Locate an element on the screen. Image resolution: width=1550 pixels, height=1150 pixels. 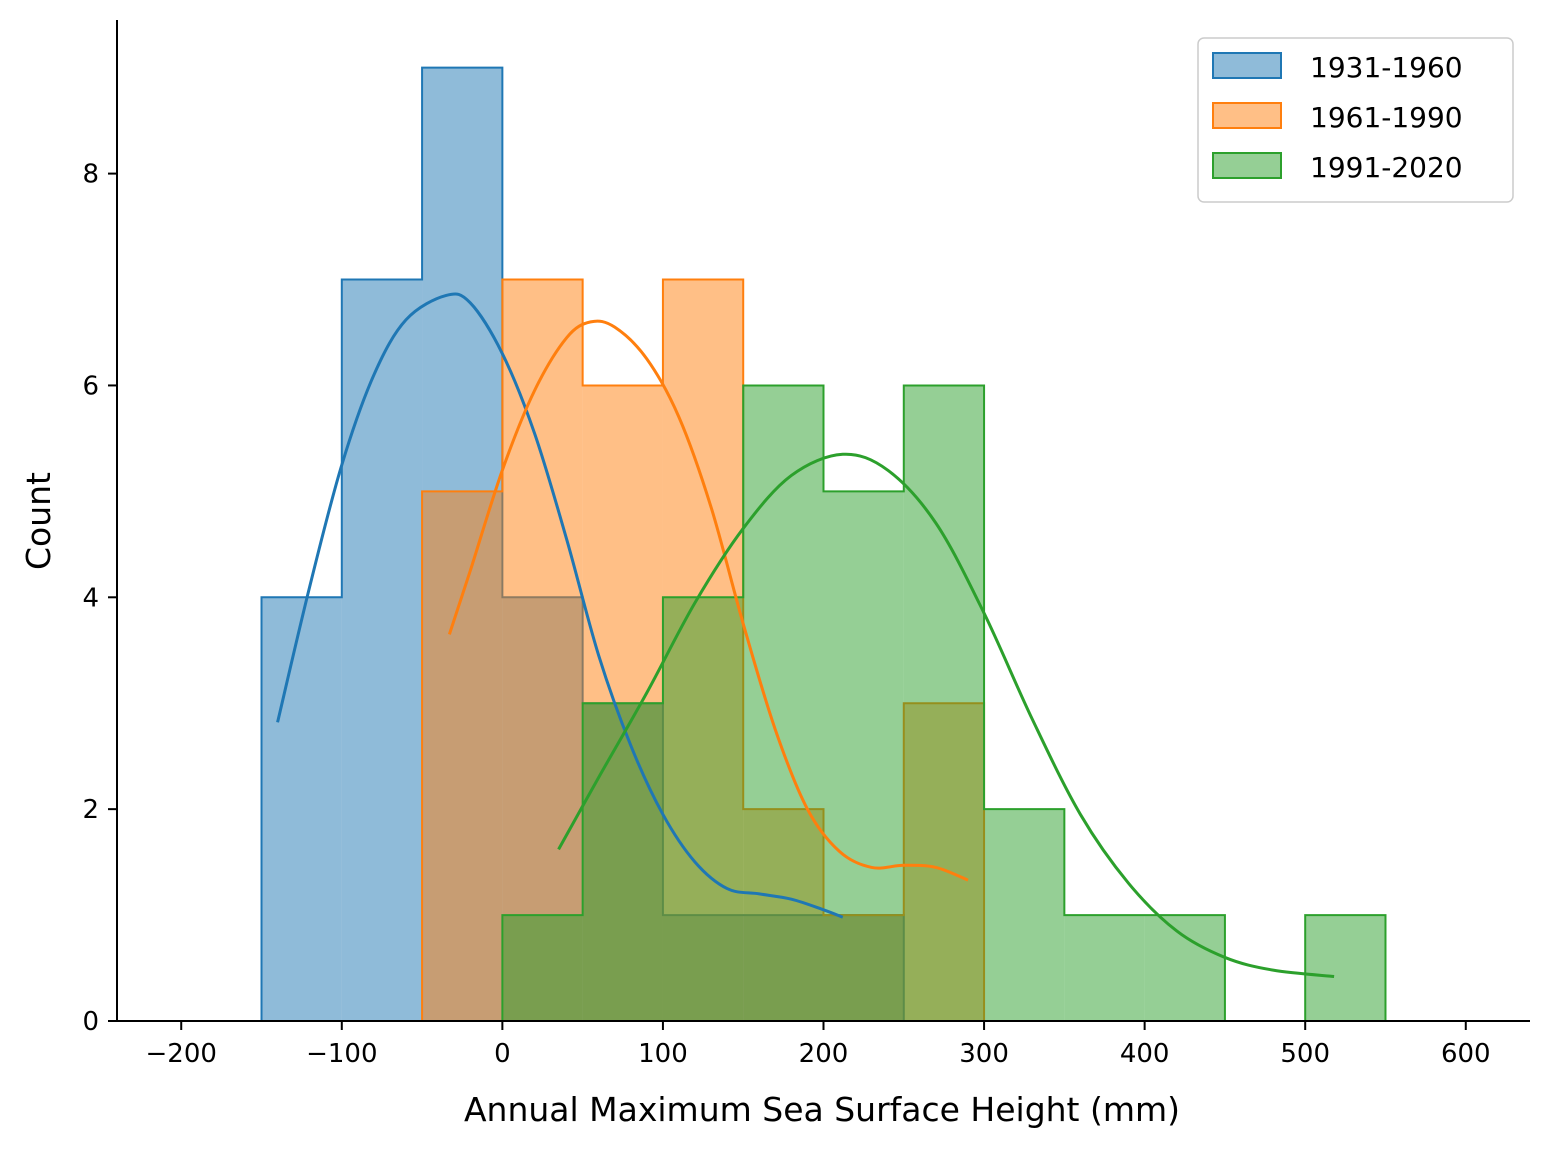
x-tick-label: −200 is located at coordinates (181, 1054).